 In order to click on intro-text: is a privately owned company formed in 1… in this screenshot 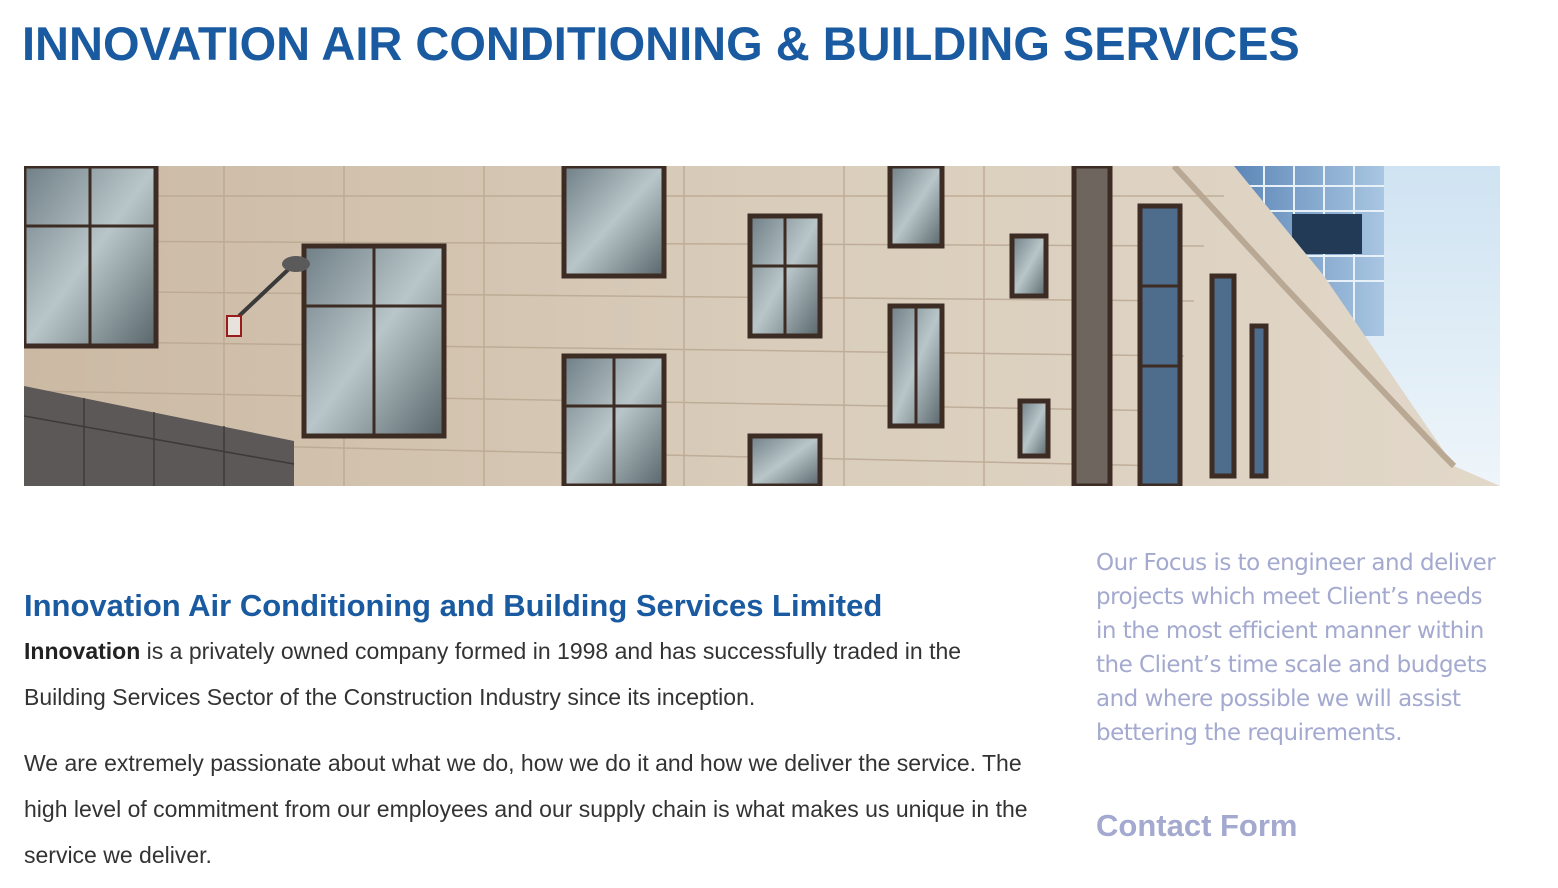, I will do `click(493, 674)`.